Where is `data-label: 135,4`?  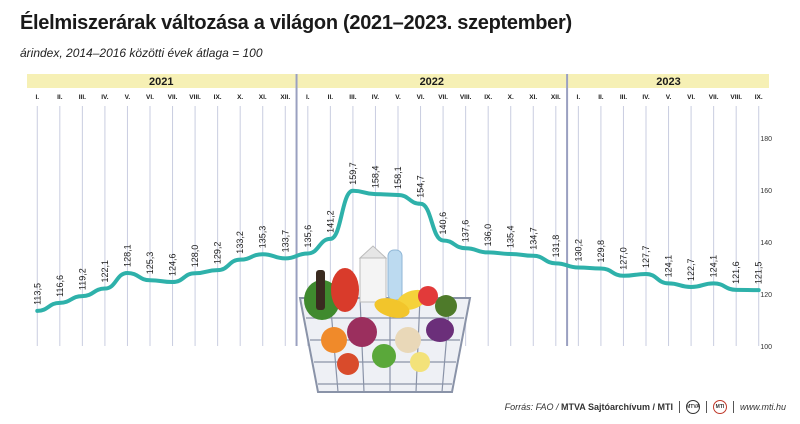
data-label: 135,4 is located at coordinates (511, 236).